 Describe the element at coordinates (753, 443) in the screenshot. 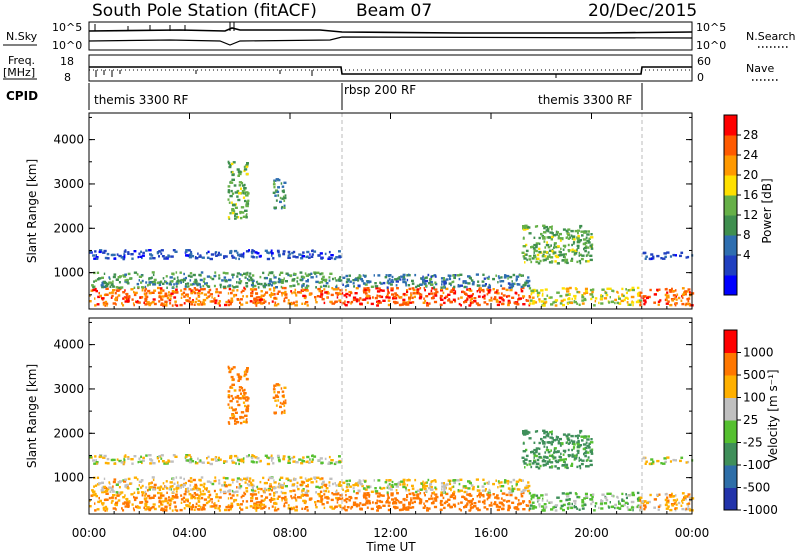

I see `colorbar-tick-label: -25` at that location.